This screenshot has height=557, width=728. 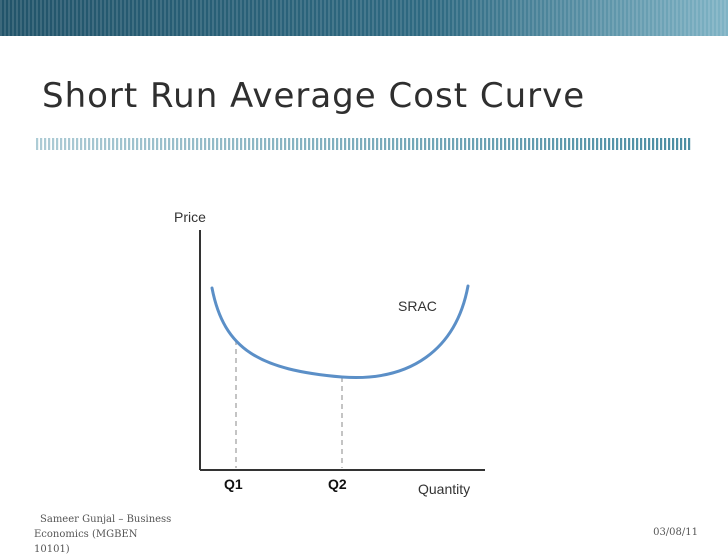 I want to click on q2-label: Q2, so click(x=337, y=484).